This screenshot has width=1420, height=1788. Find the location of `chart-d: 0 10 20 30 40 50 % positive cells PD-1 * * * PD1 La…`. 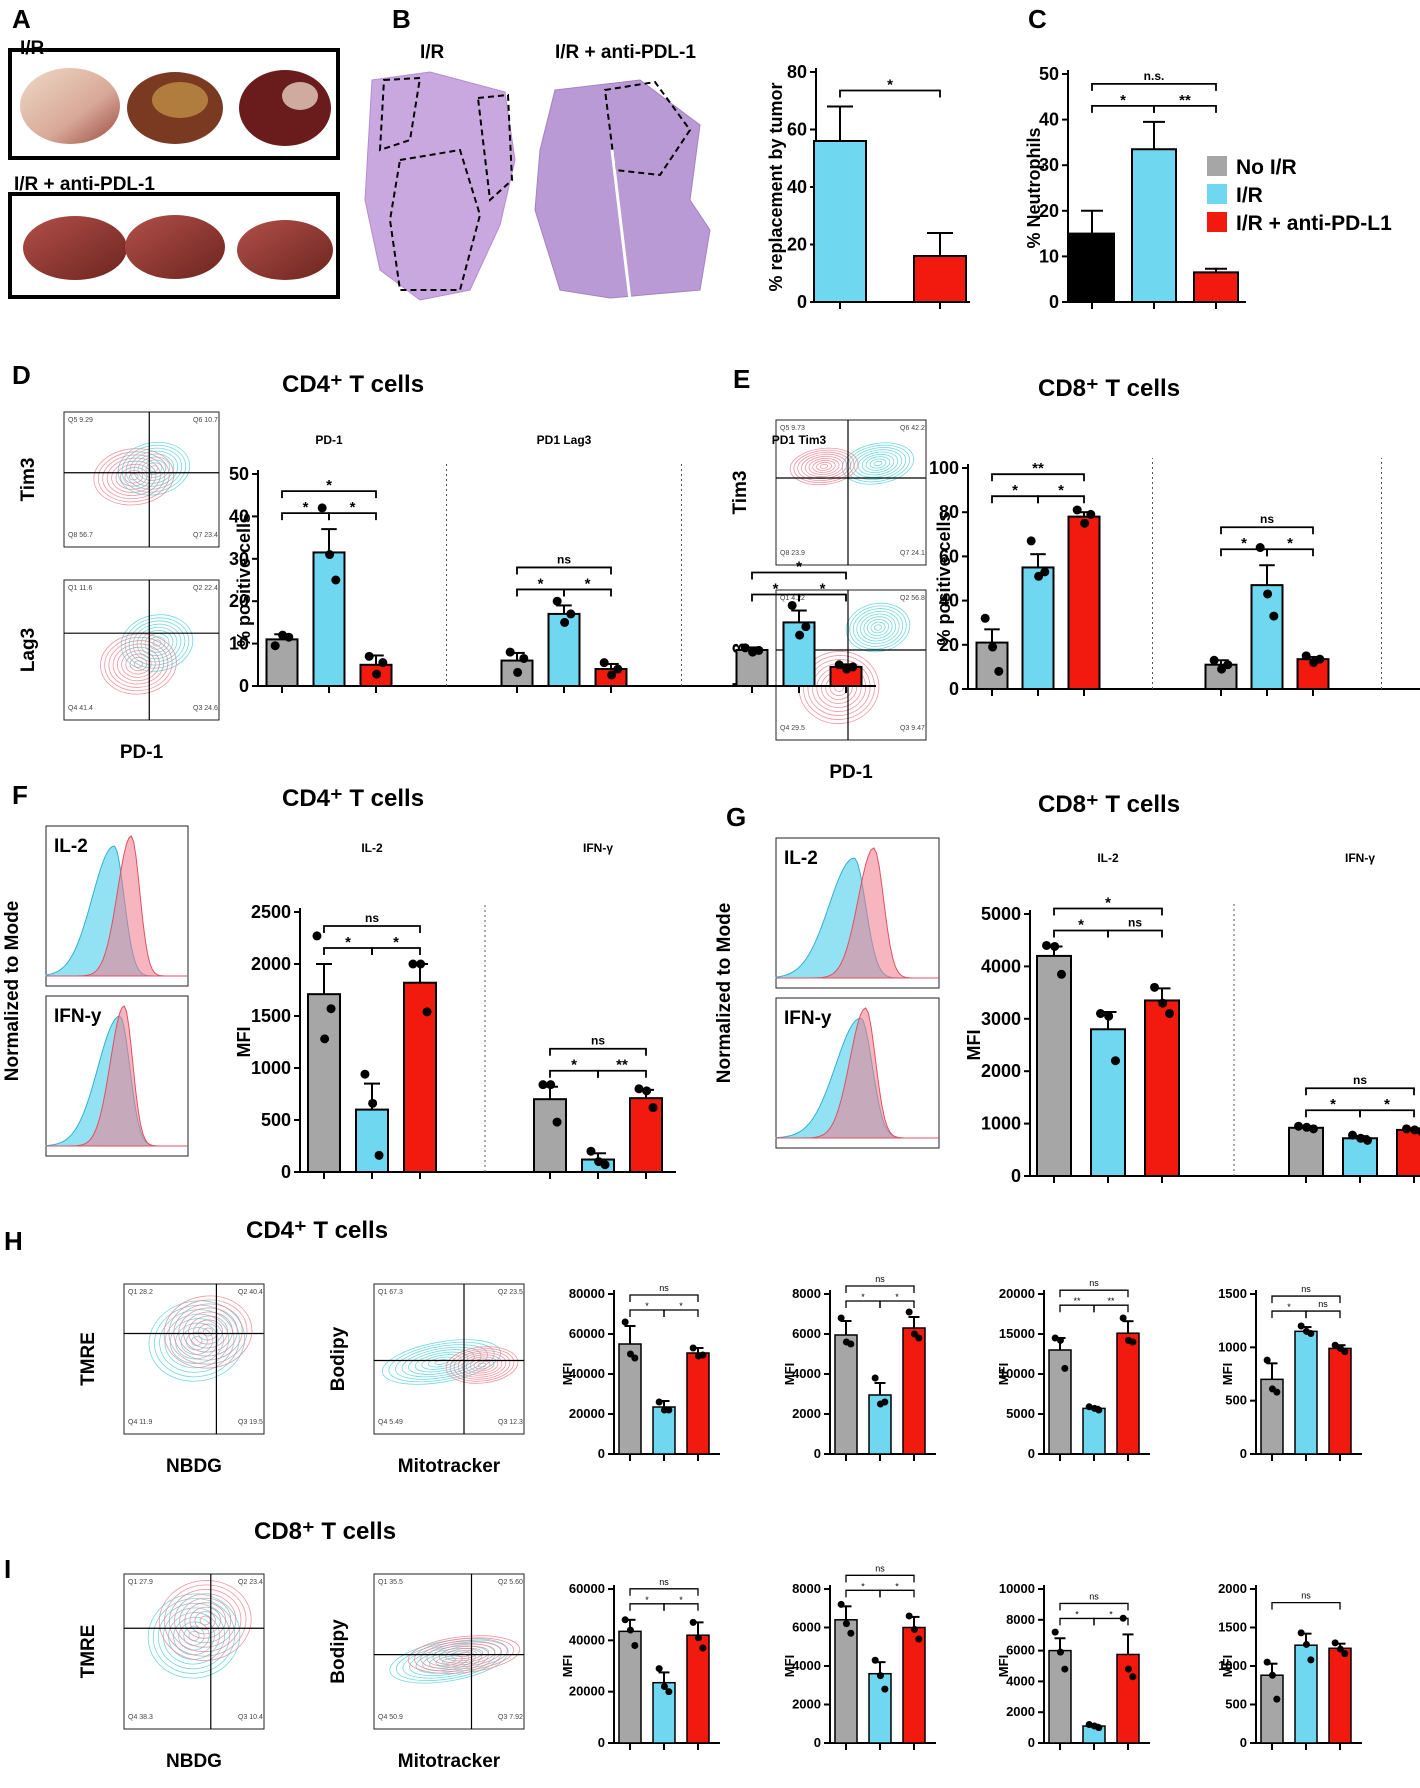

chart-d: 0 10 20 30 40 50 % positive cells PD-1 * * * PD1 La… is located at coordinates (552, 564).